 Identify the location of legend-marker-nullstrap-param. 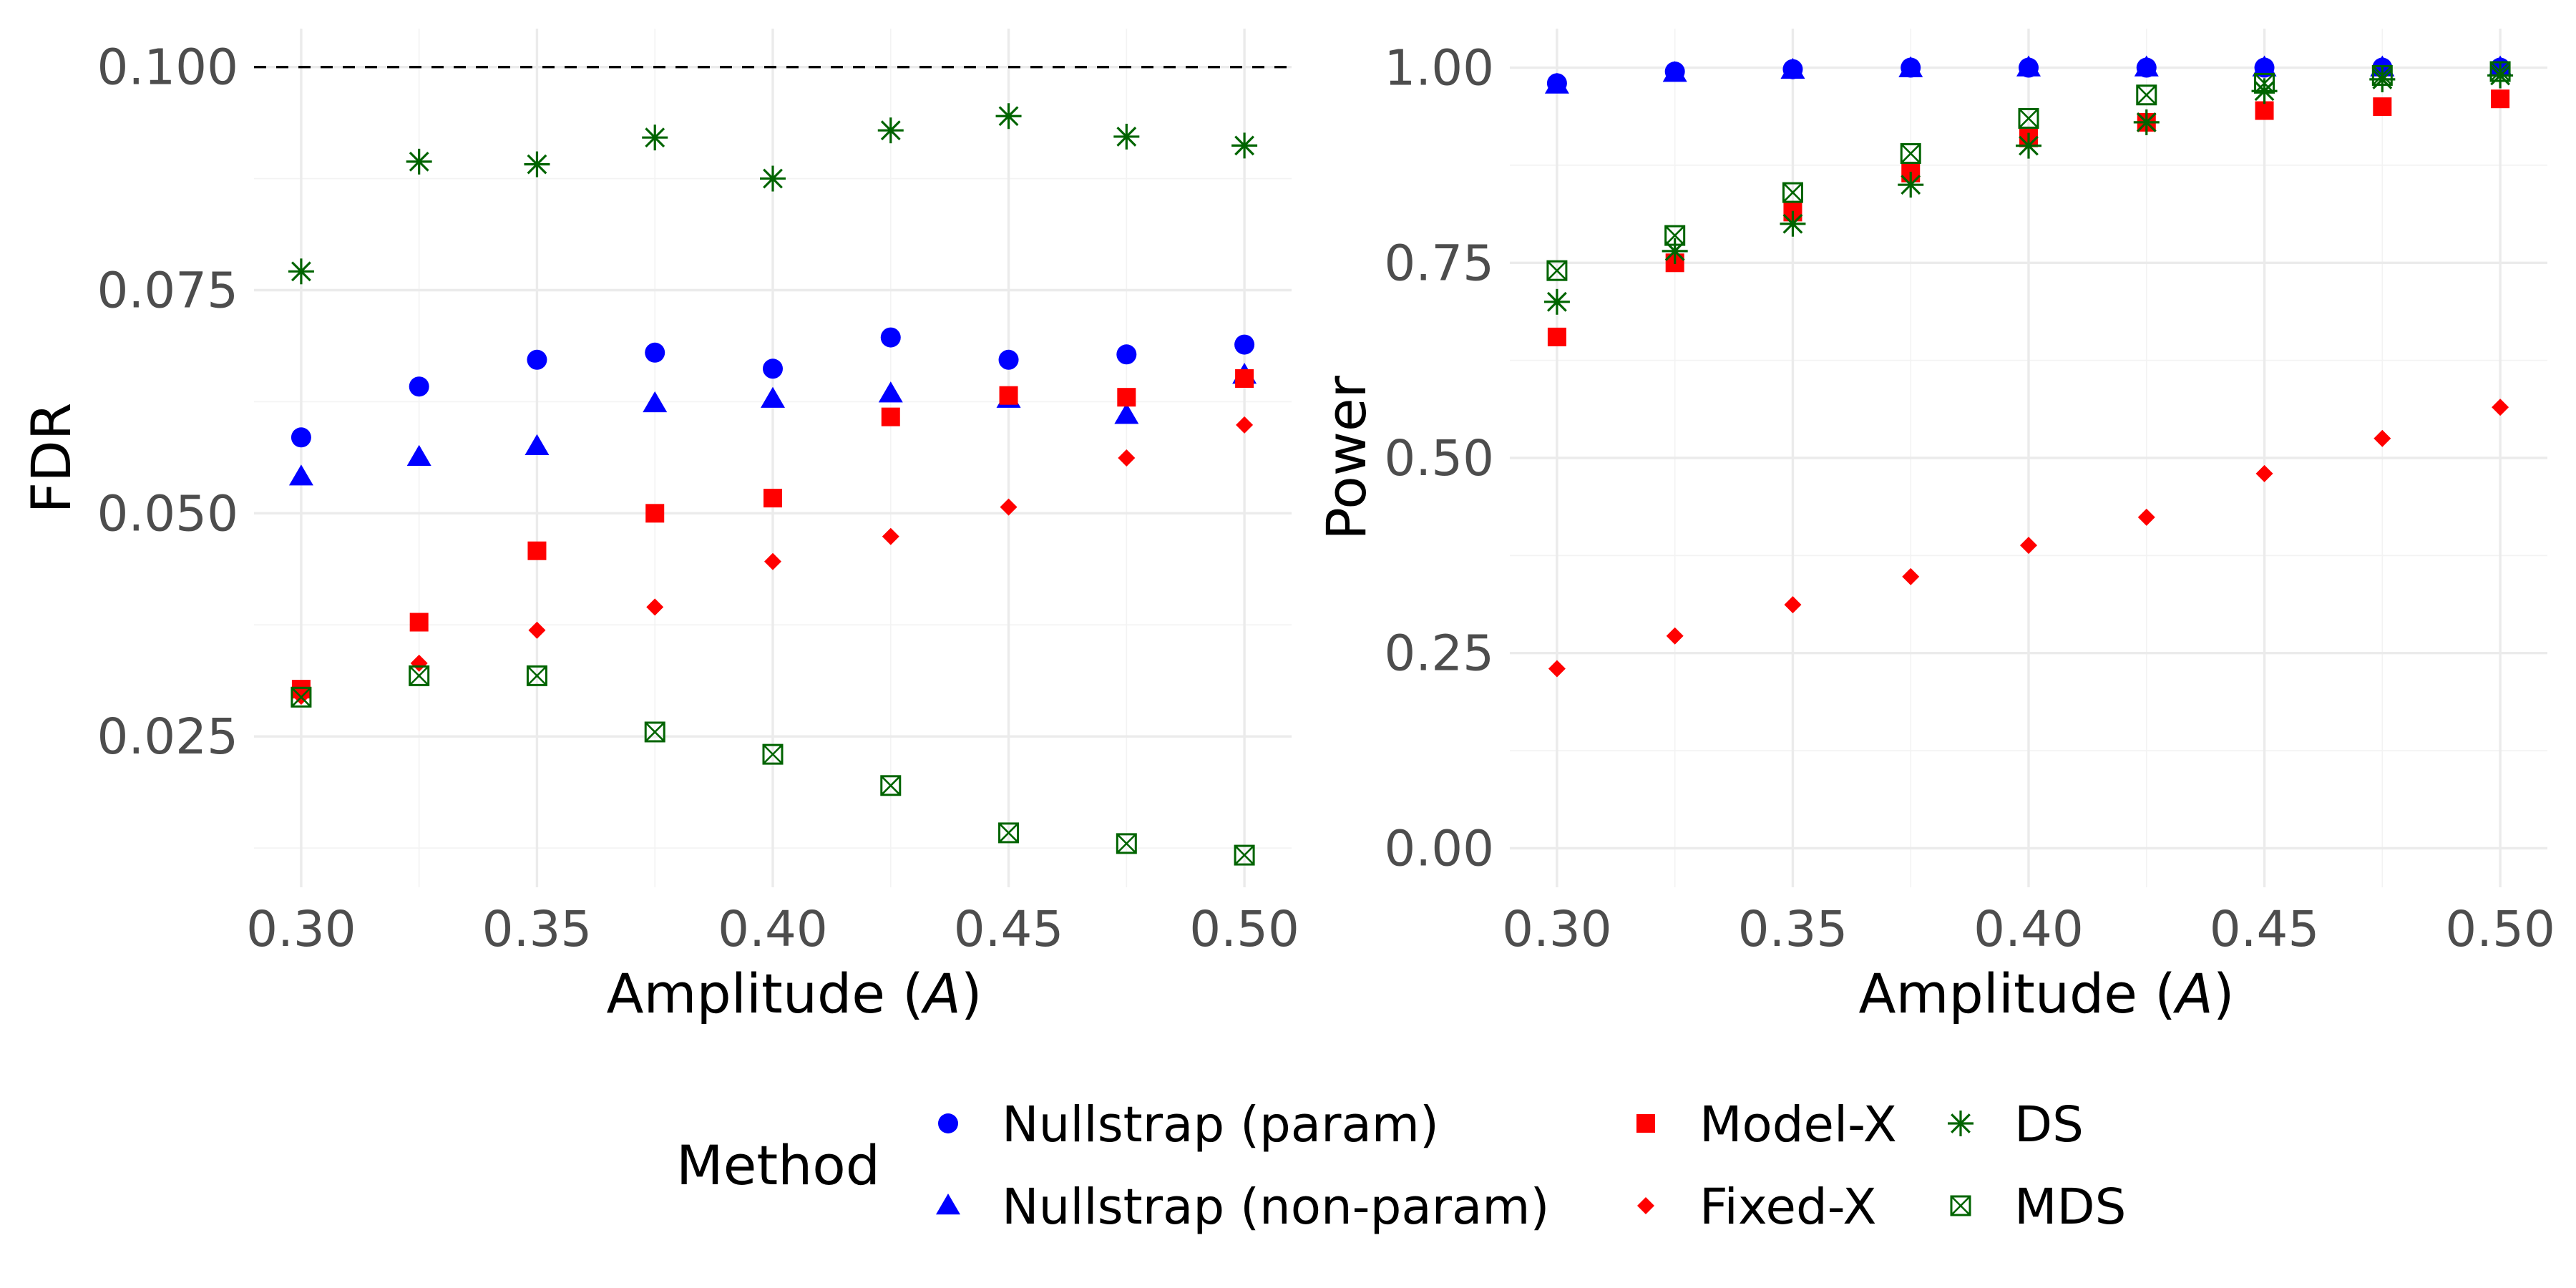
(948, 1123).